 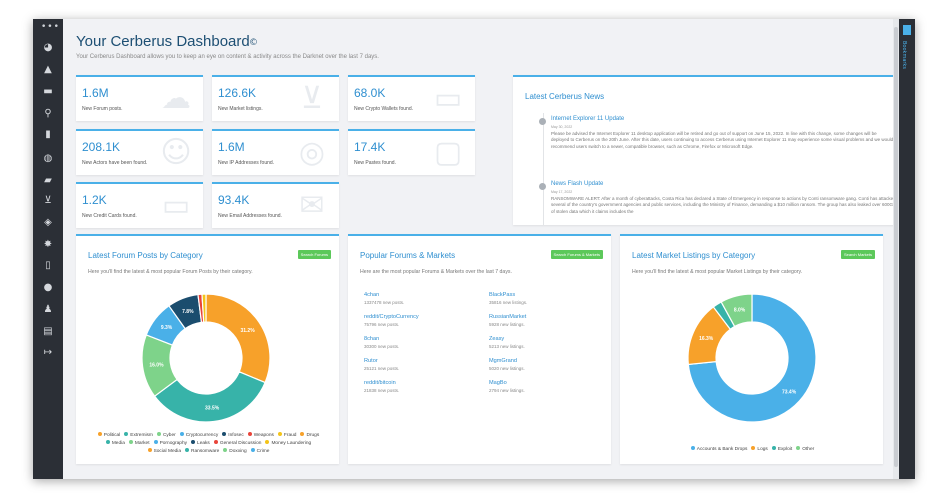 What do you see at coordinates (50, 27) in the screenshot?
I see `sidebar-menu-dots: •••` at bounding box center [50, 27].